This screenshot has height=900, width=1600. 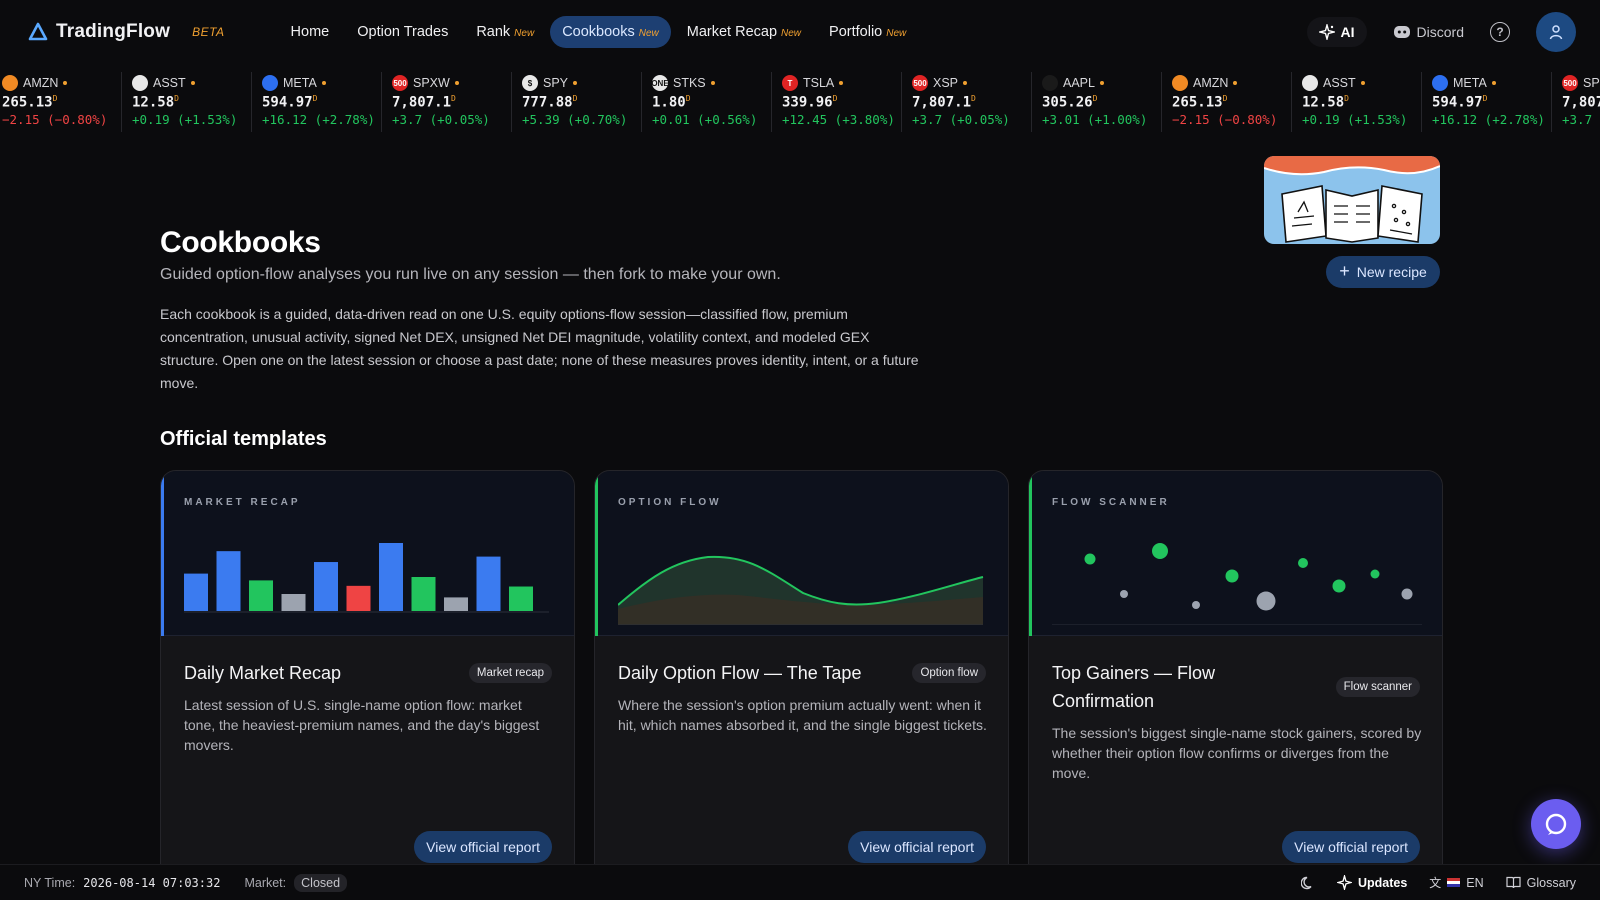 What do you see at coordinates (660, 83) in the screenshot?
I see `ticker-logo-icon: ONE` at bounding box center [660, 83].